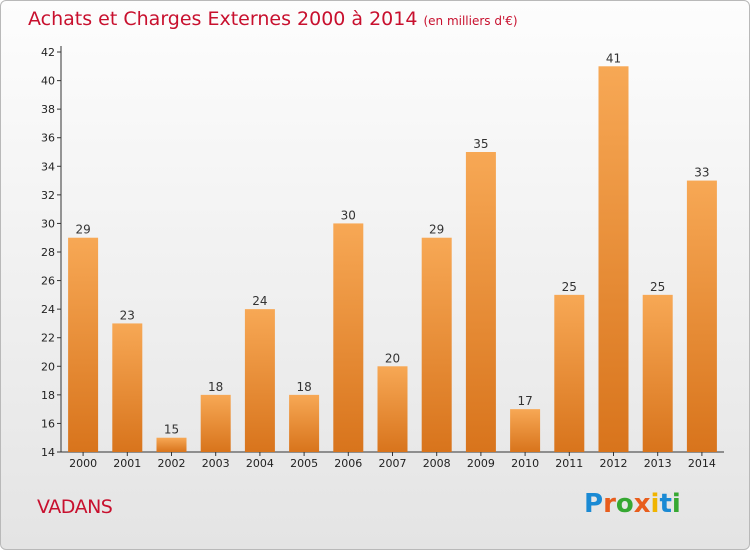  Describe the element at coordinates (260, 463) in the screenshot. I see `x-tick-label: 2004` at that location.